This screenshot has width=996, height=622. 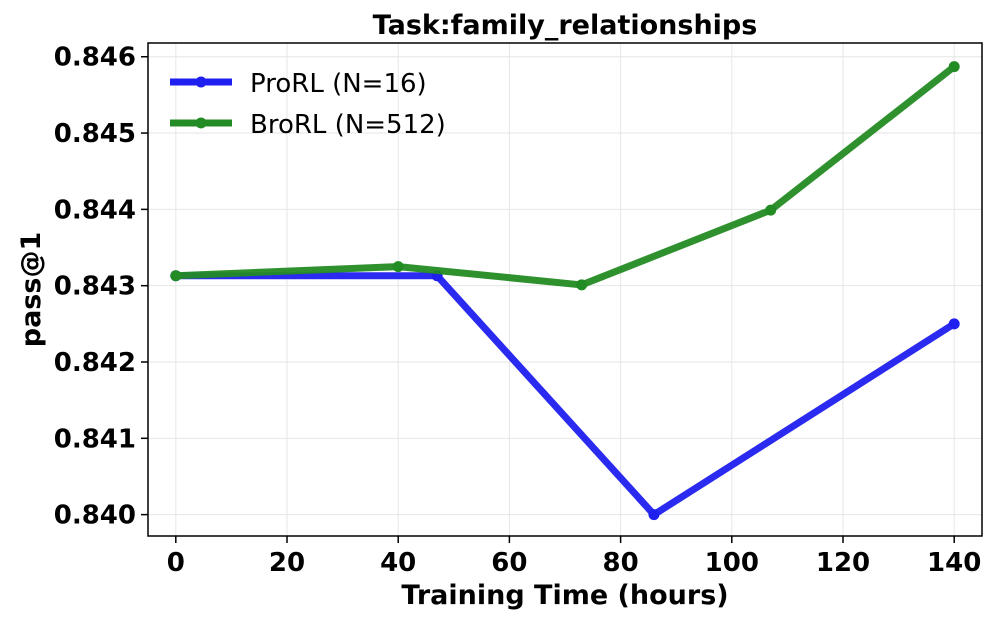 What do you see at coordinates (95, 134) in the screenshot?
I see `y-tick-label: 0.845` at bounding box center [95, 134].